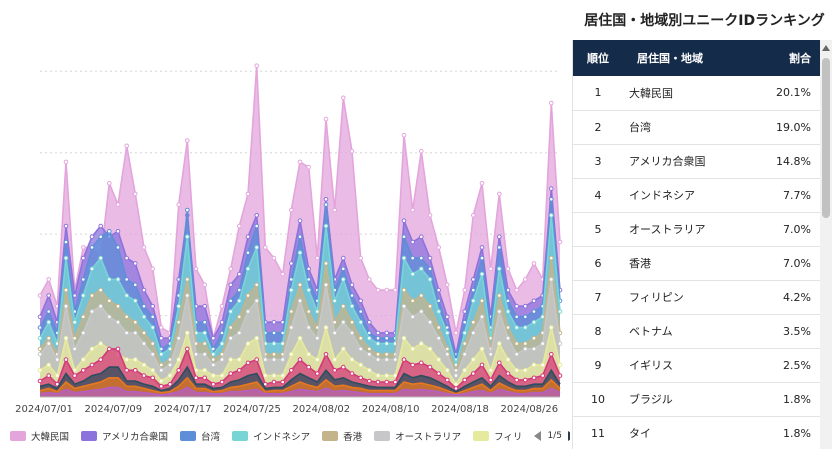 This screenshot has height=449, width=840. I want to click on legend-item: 香港, so click(342, 436).